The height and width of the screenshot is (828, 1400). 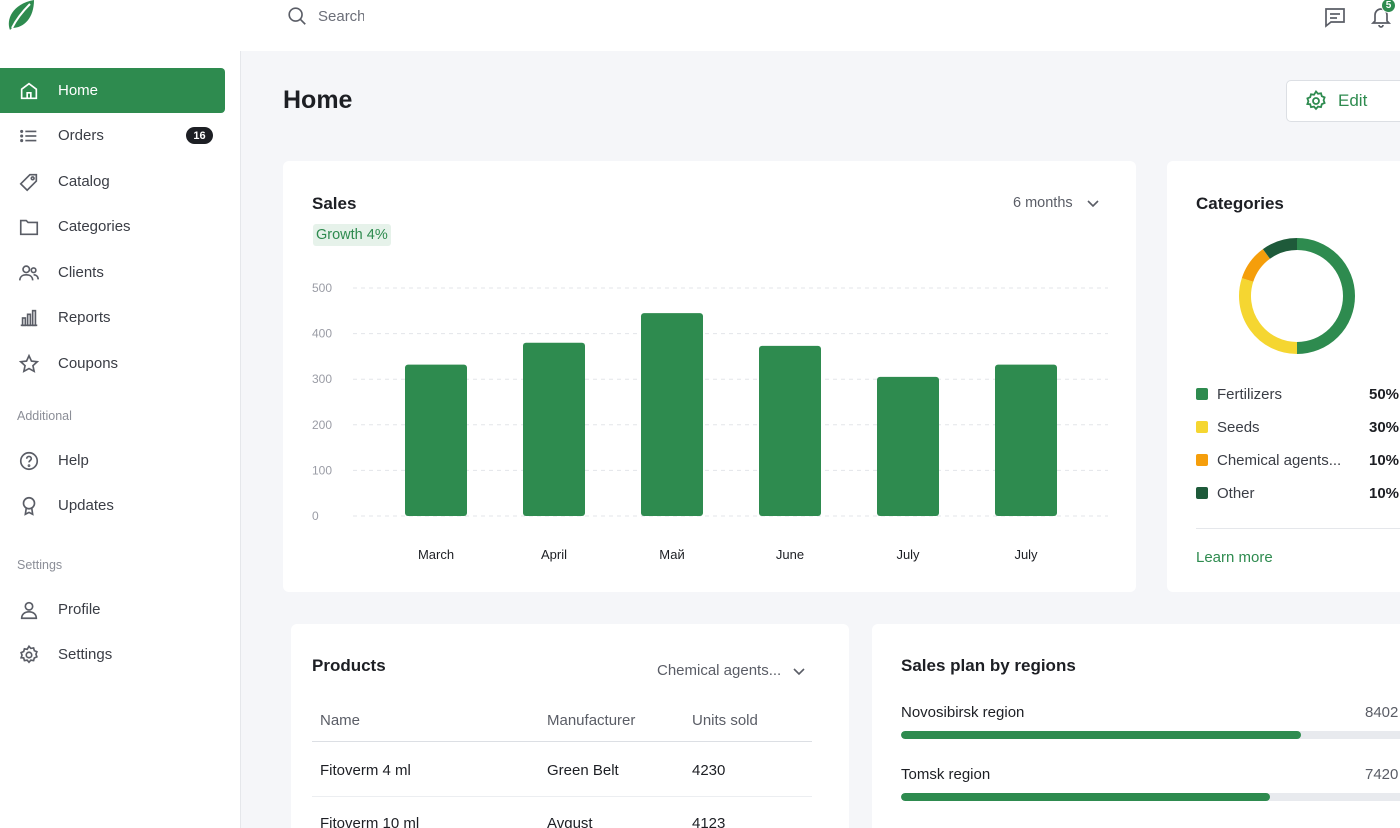 What do you see at coordinates (112, 460) in the screenshot?
I see `sidebar-item-help: Help` at bounding box center [112, 460].